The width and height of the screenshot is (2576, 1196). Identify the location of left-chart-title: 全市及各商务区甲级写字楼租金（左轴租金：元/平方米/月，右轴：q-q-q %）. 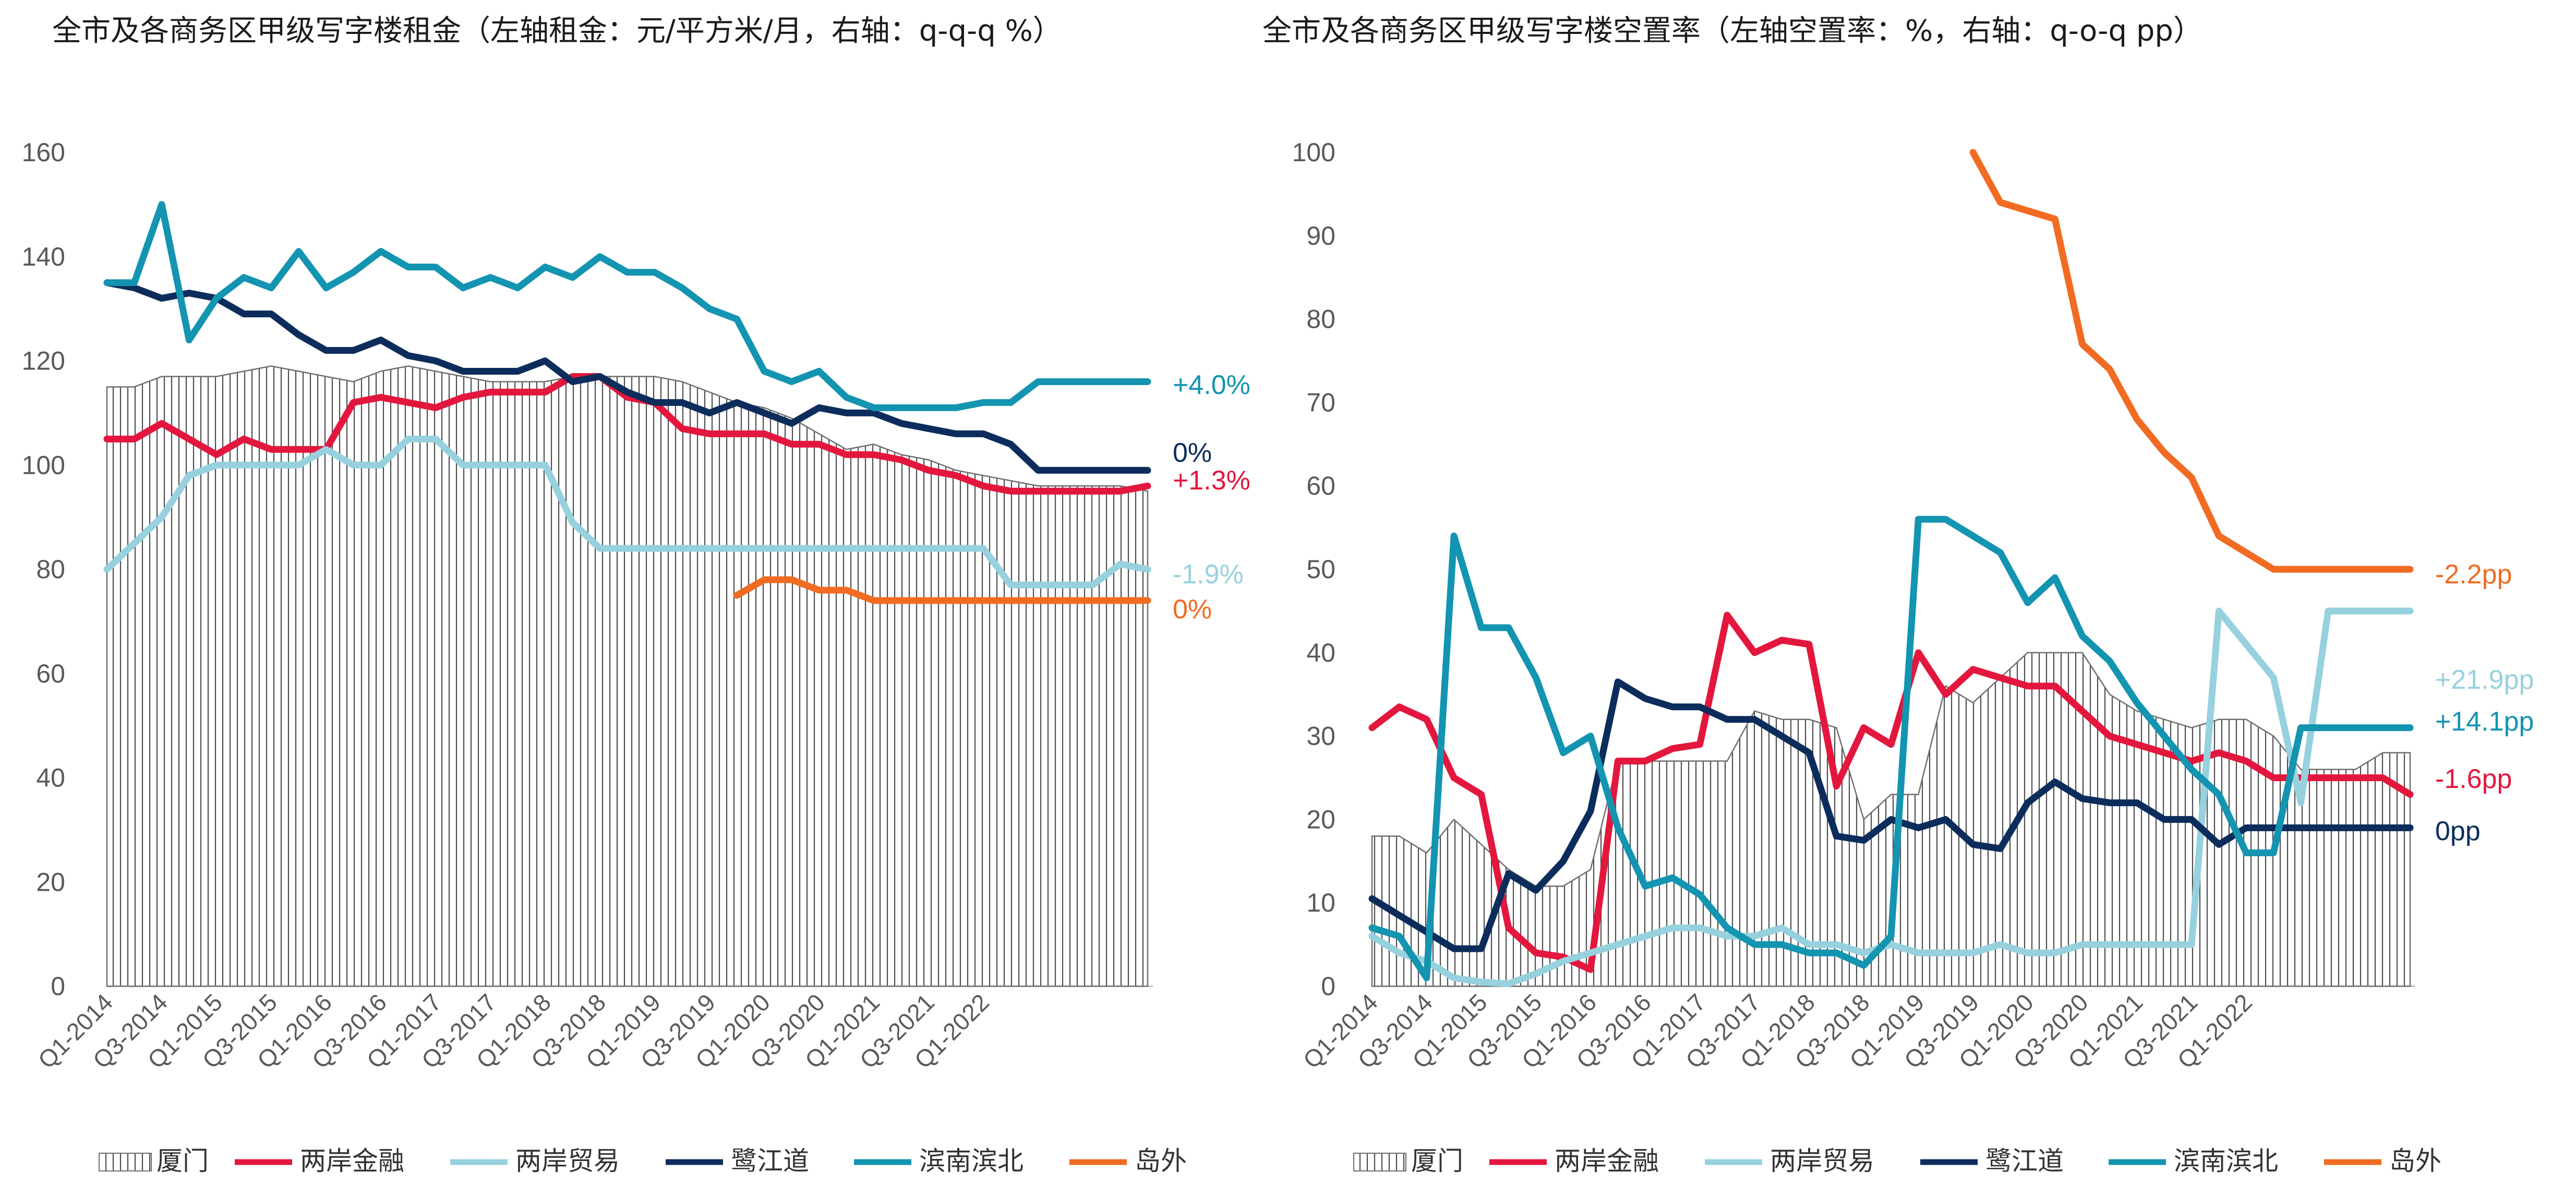
(557, 31).